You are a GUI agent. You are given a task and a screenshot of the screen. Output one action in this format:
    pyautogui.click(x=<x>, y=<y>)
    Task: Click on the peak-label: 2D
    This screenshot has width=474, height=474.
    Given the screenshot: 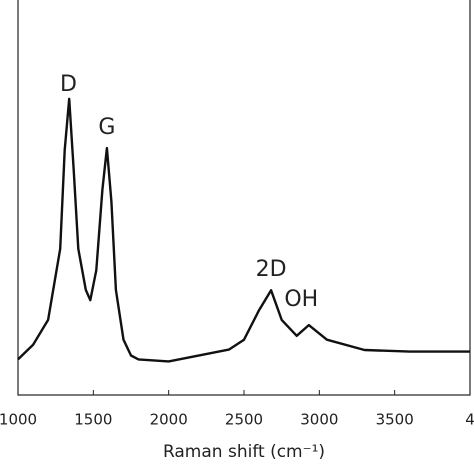 What is the action you would take?
    pyautogui.click(x=271, y=269)
    